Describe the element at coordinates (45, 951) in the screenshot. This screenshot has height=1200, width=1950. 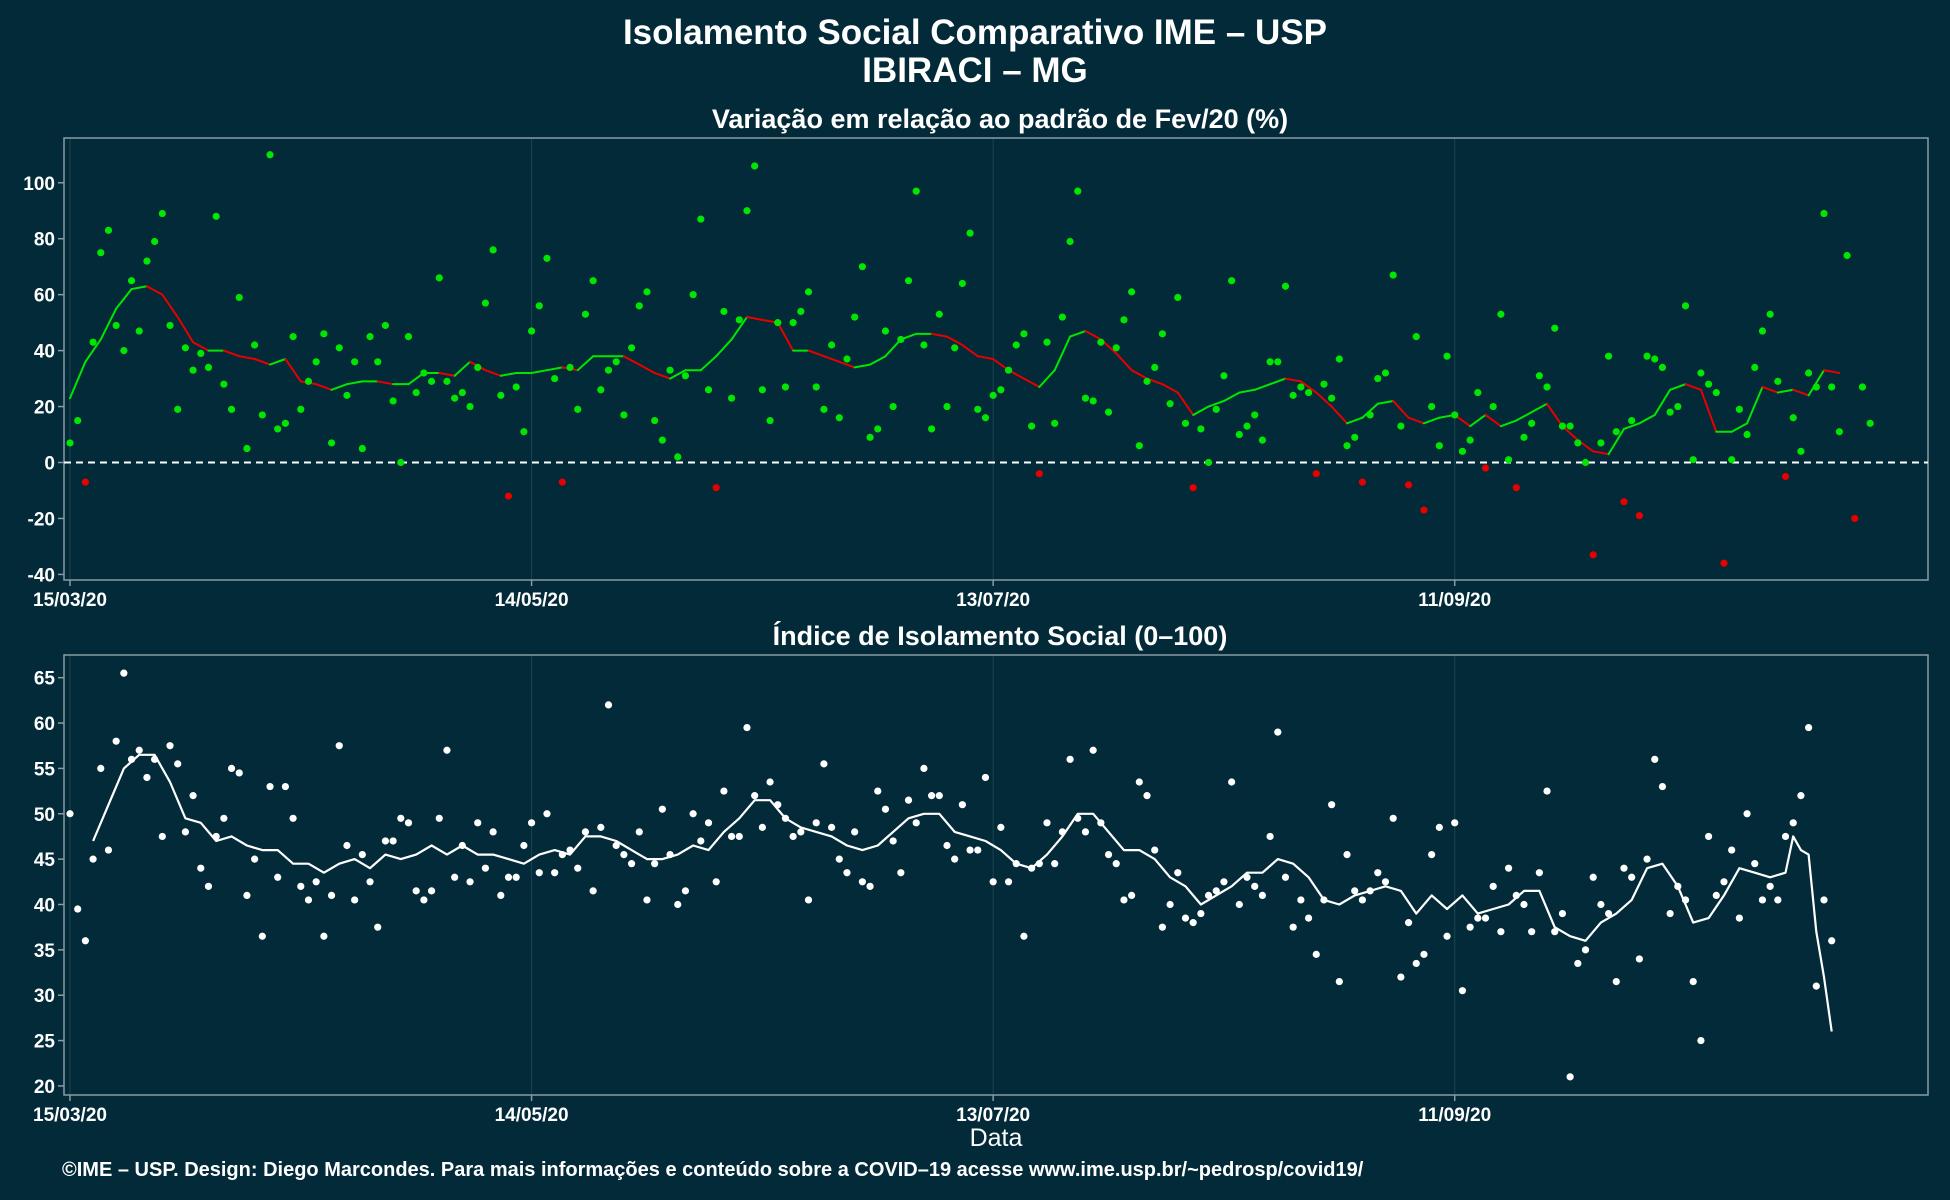
I see `y-tick-label: 35` at that location.